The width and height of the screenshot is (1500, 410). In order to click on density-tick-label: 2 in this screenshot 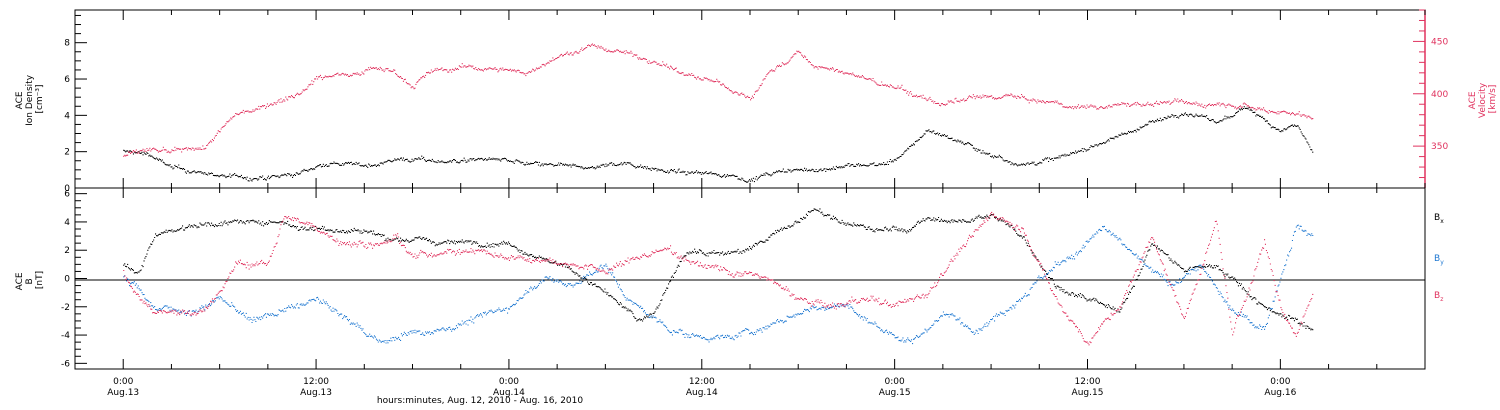, I will do `click(67, 153)`.